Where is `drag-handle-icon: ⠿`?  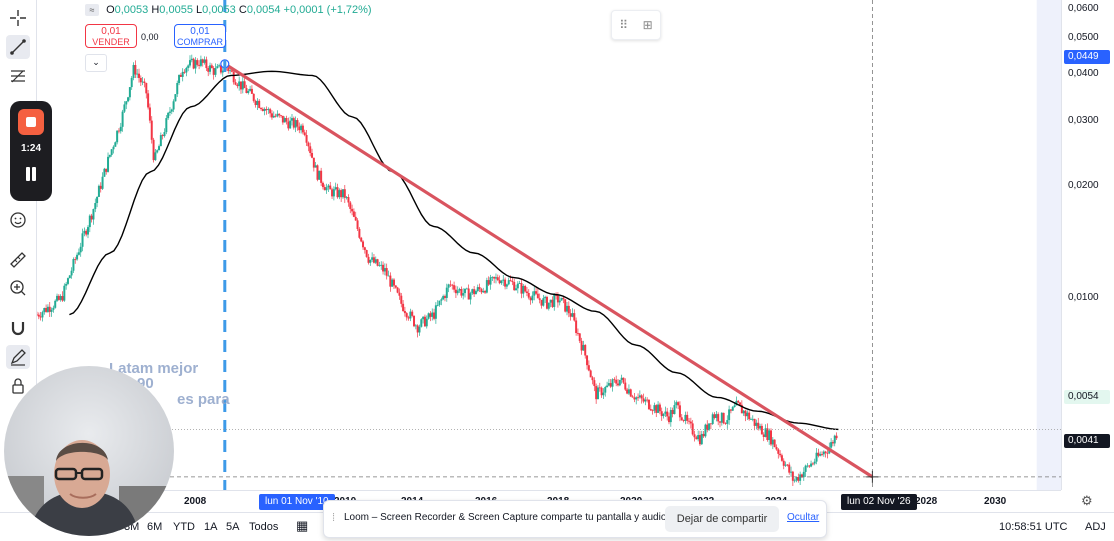
drag-handle-icon: ⠿ is located at coordinates (624, 25).